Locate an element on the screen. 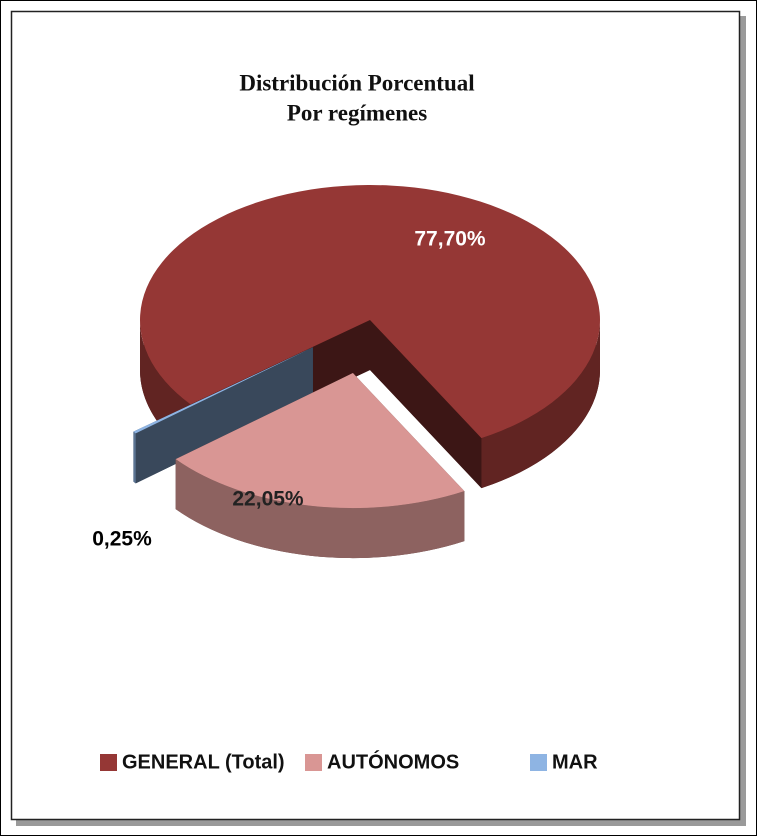 This screenshot has width=757, height=836. chart-title: Distribución Porcentual is located at coordinates (356, 82).